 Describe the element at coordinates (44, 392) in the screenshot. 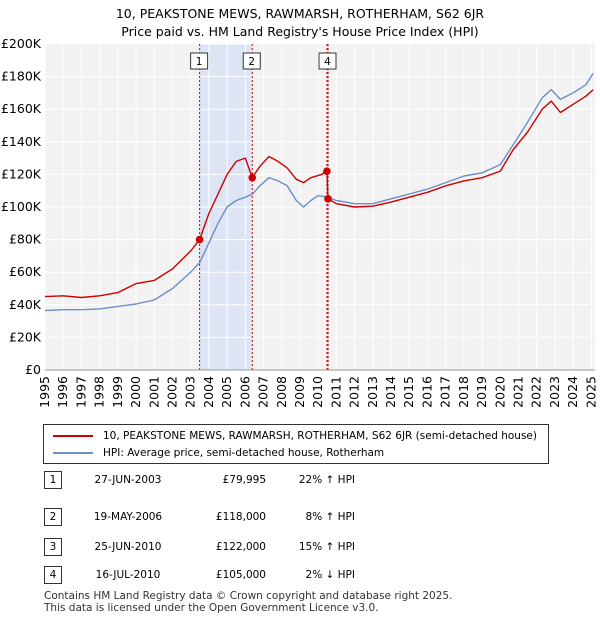

I see `x-tick-label: 1995` at that location.